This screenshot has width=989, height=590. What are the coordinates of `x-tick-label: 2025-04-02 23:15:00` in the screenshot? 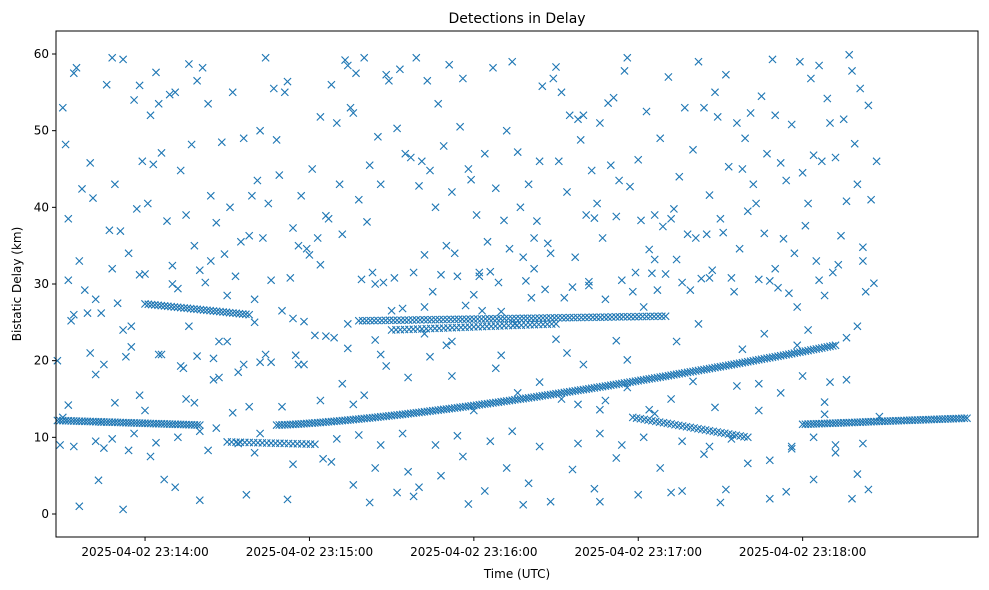 It's located at (309, 552).